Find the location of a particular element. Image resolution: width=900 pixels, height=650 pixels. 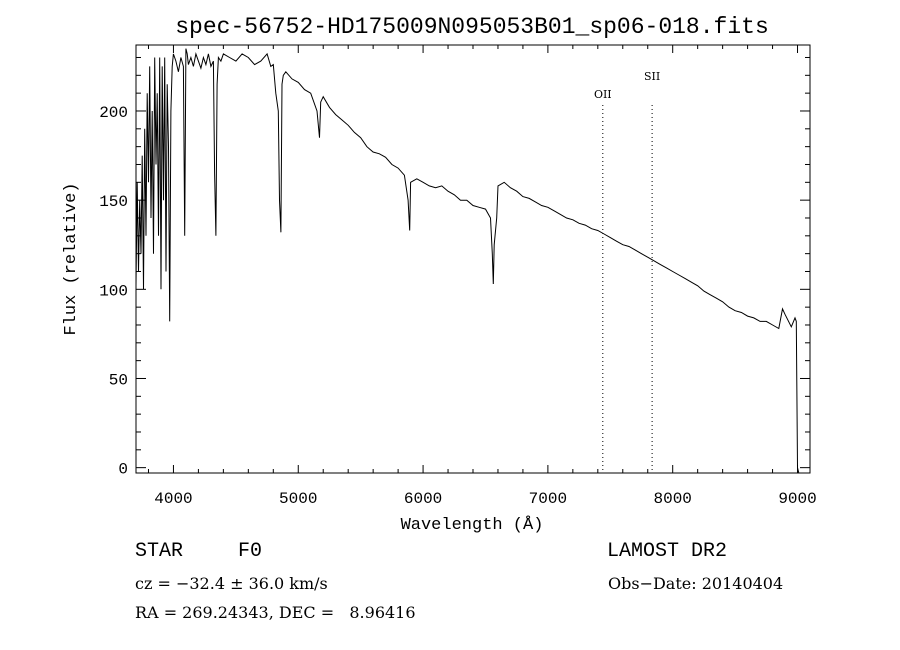

x-tick-label: 7000 is located at coordinates (548, 499).